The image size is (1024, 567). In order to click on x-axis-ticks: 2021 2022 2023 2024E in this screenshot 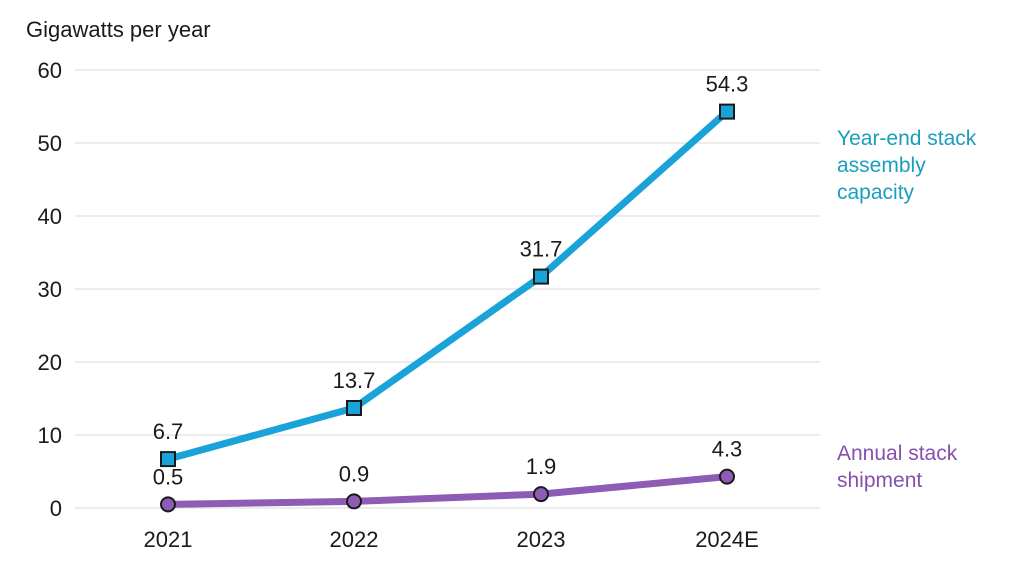, I will do `click(451, 539)`.